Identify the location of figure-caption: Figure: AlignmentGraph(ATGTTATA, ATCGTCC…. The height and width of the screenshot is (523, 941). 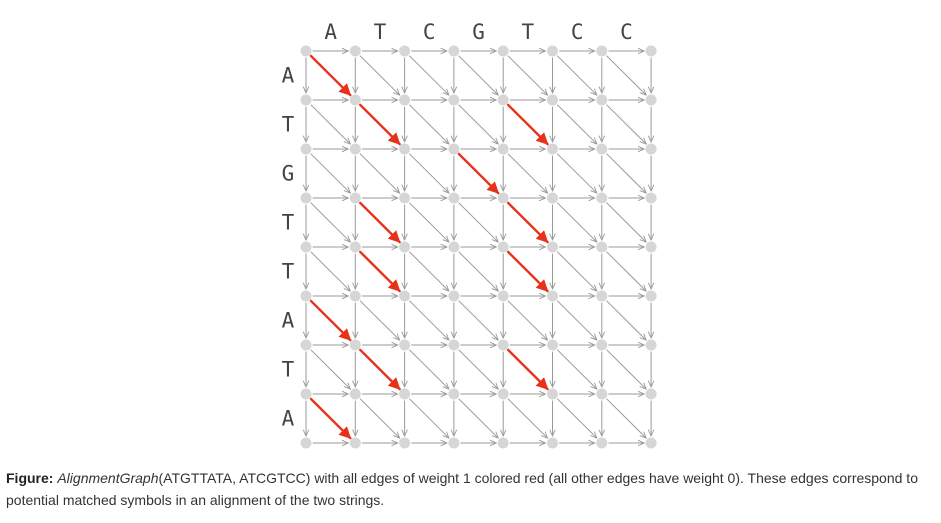
(468, 489).